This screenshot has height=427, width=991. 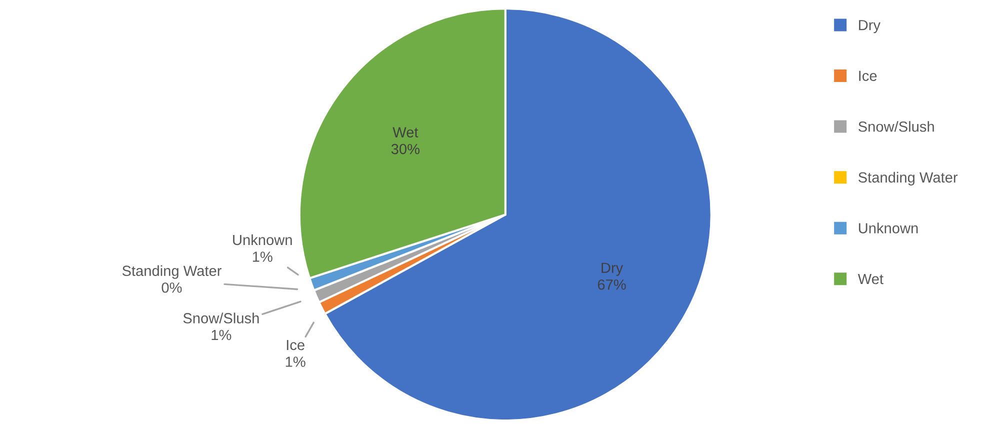 I want to click on category-label: Standing Water, so click(x=172, y=272).